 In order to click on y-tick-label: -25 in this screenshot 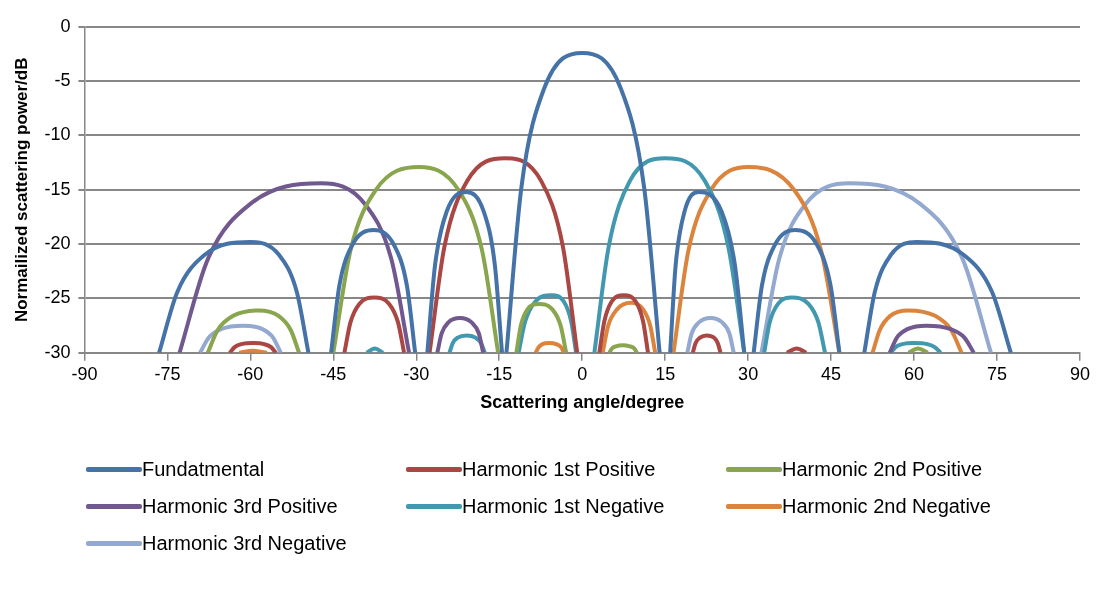, I will do `click(57, 297)`.